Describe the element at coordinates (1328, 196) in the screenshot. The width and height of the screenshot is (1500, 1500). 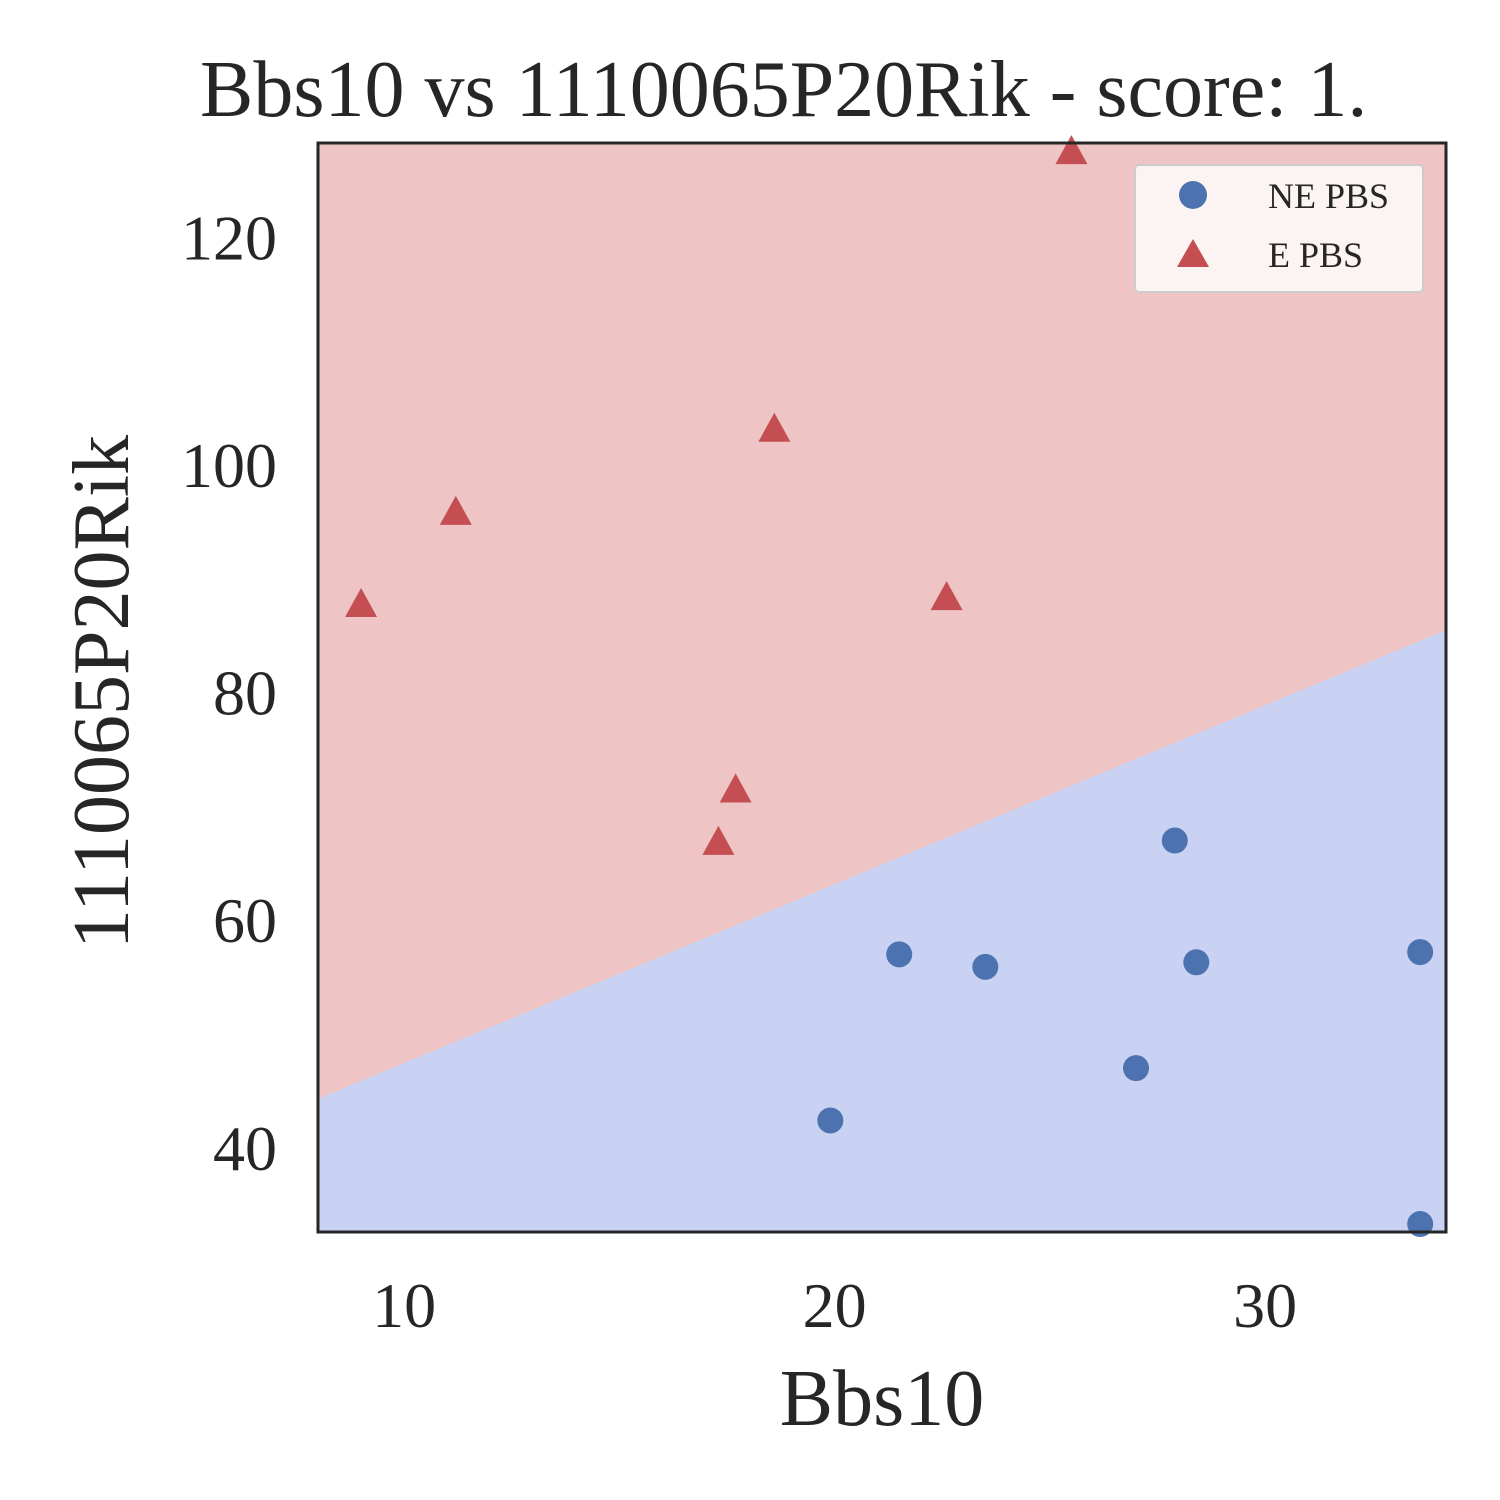
I see `legend-label-ne-pbs: NE PBS` at that location.